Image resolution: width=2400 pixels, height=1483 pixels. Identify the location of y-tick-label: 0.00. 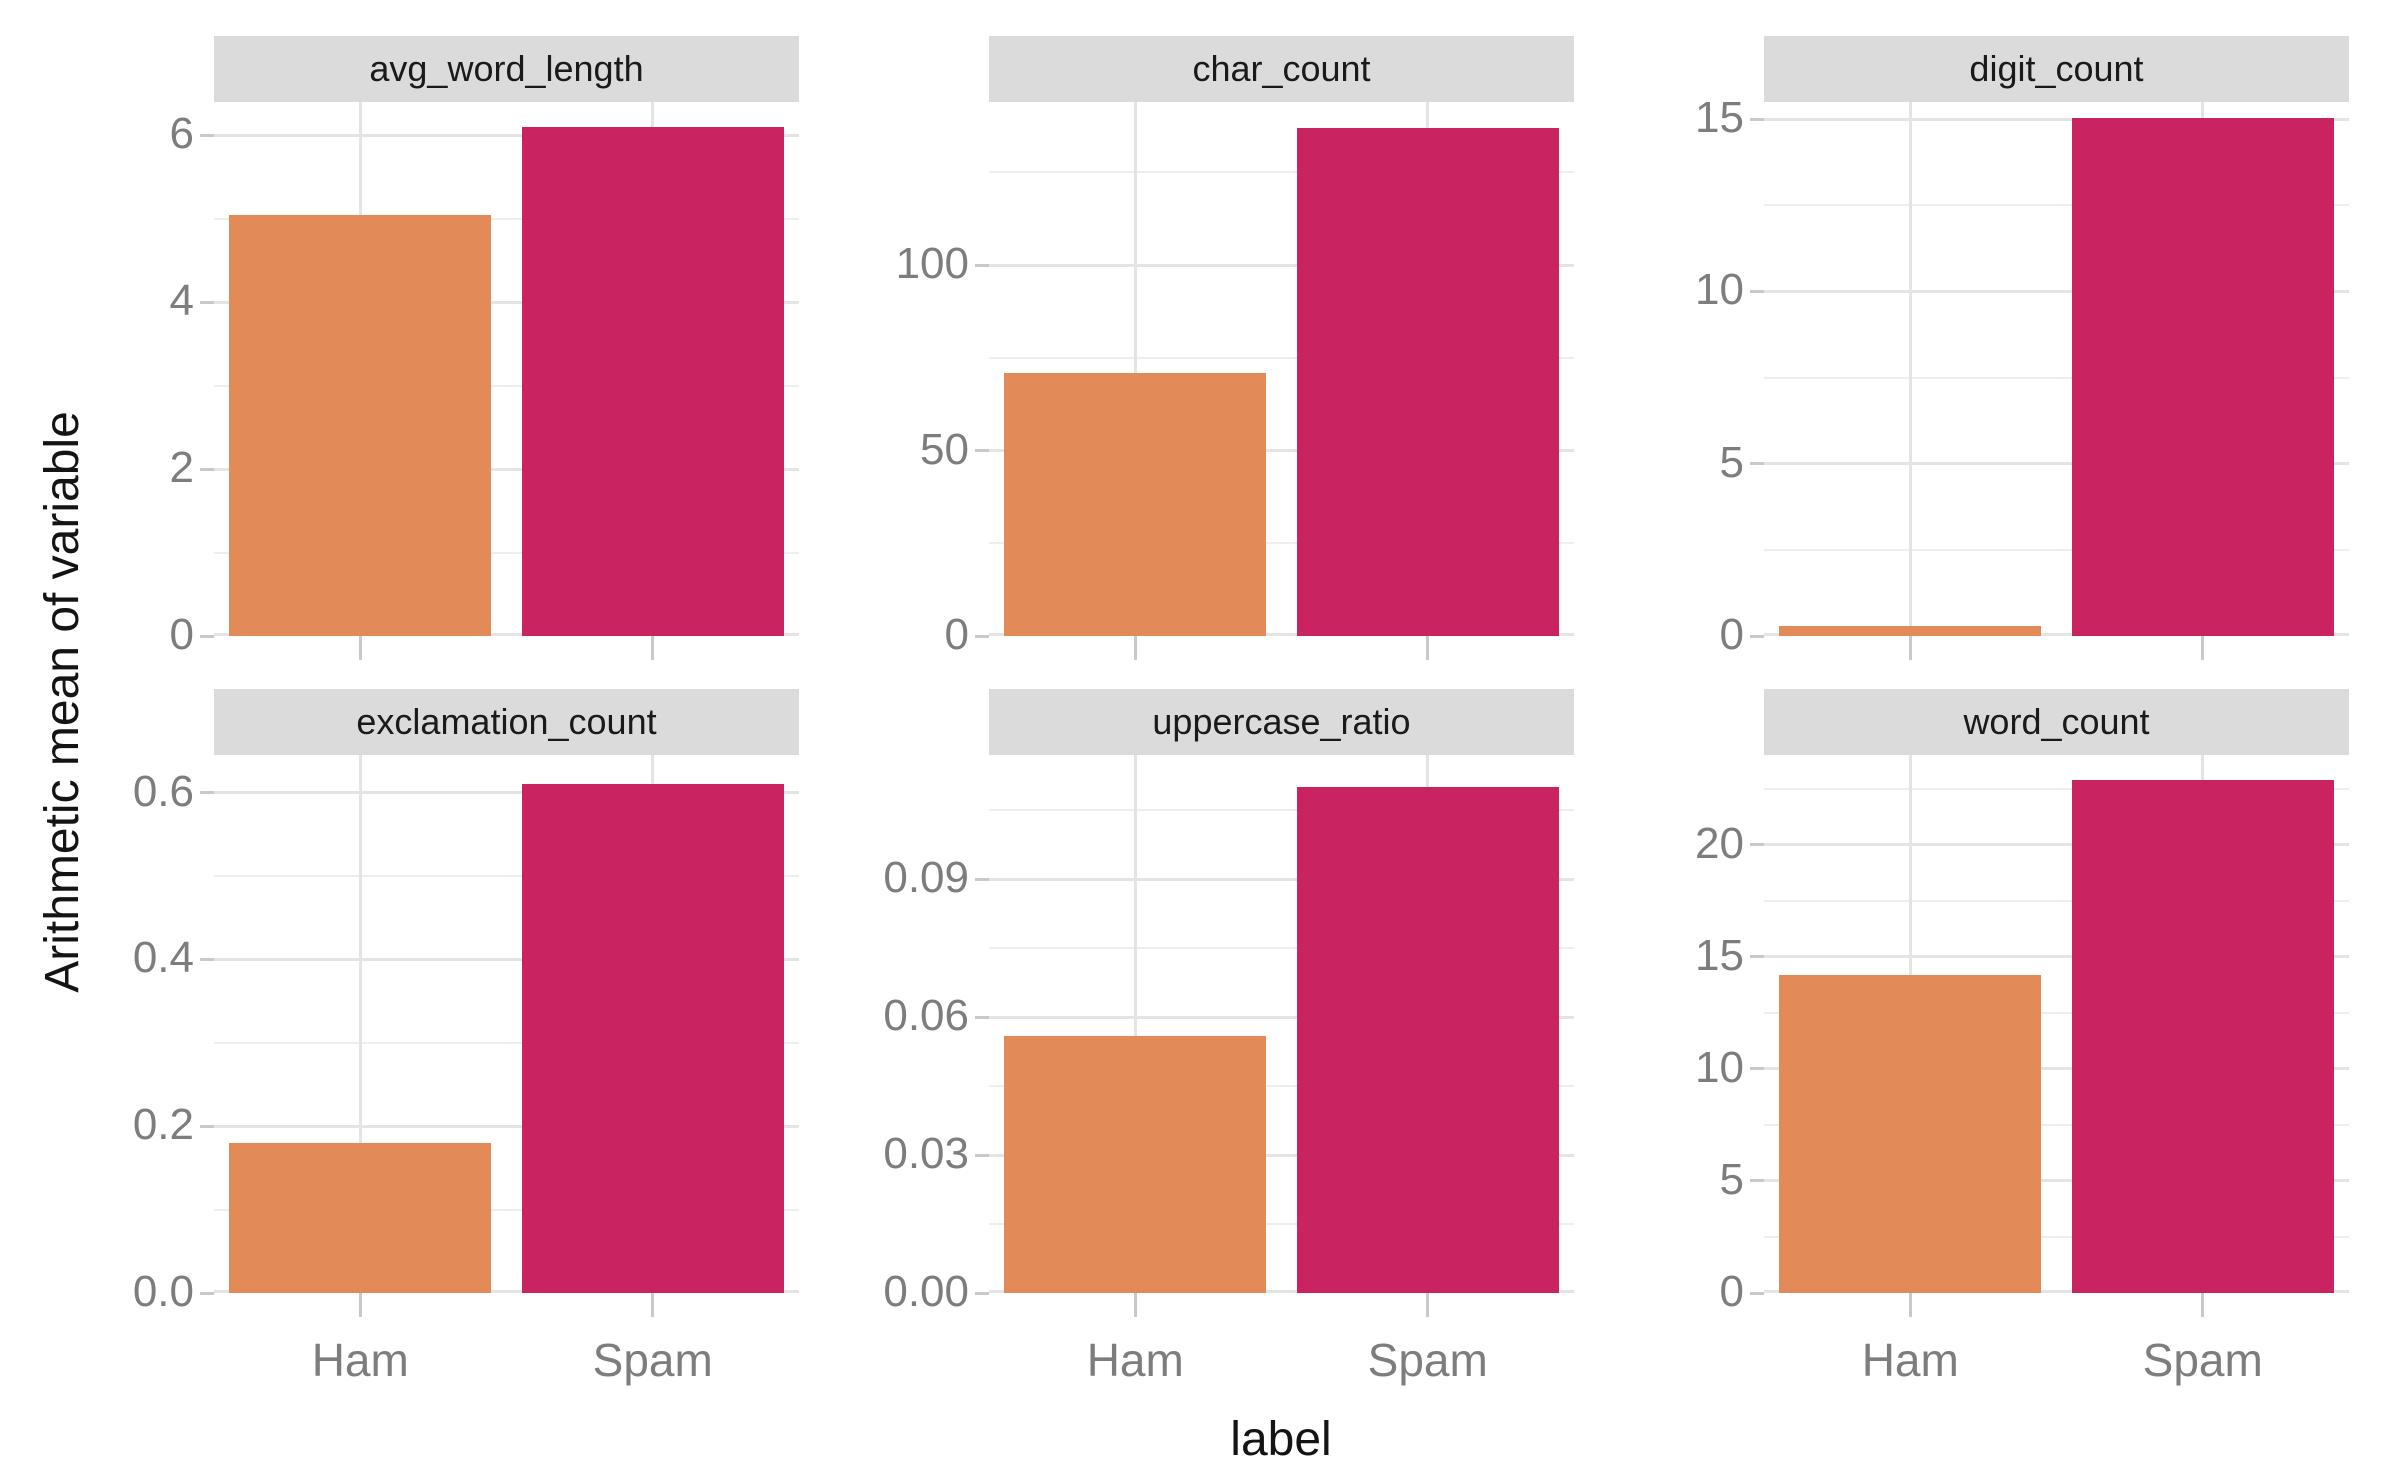
(926, 1291).